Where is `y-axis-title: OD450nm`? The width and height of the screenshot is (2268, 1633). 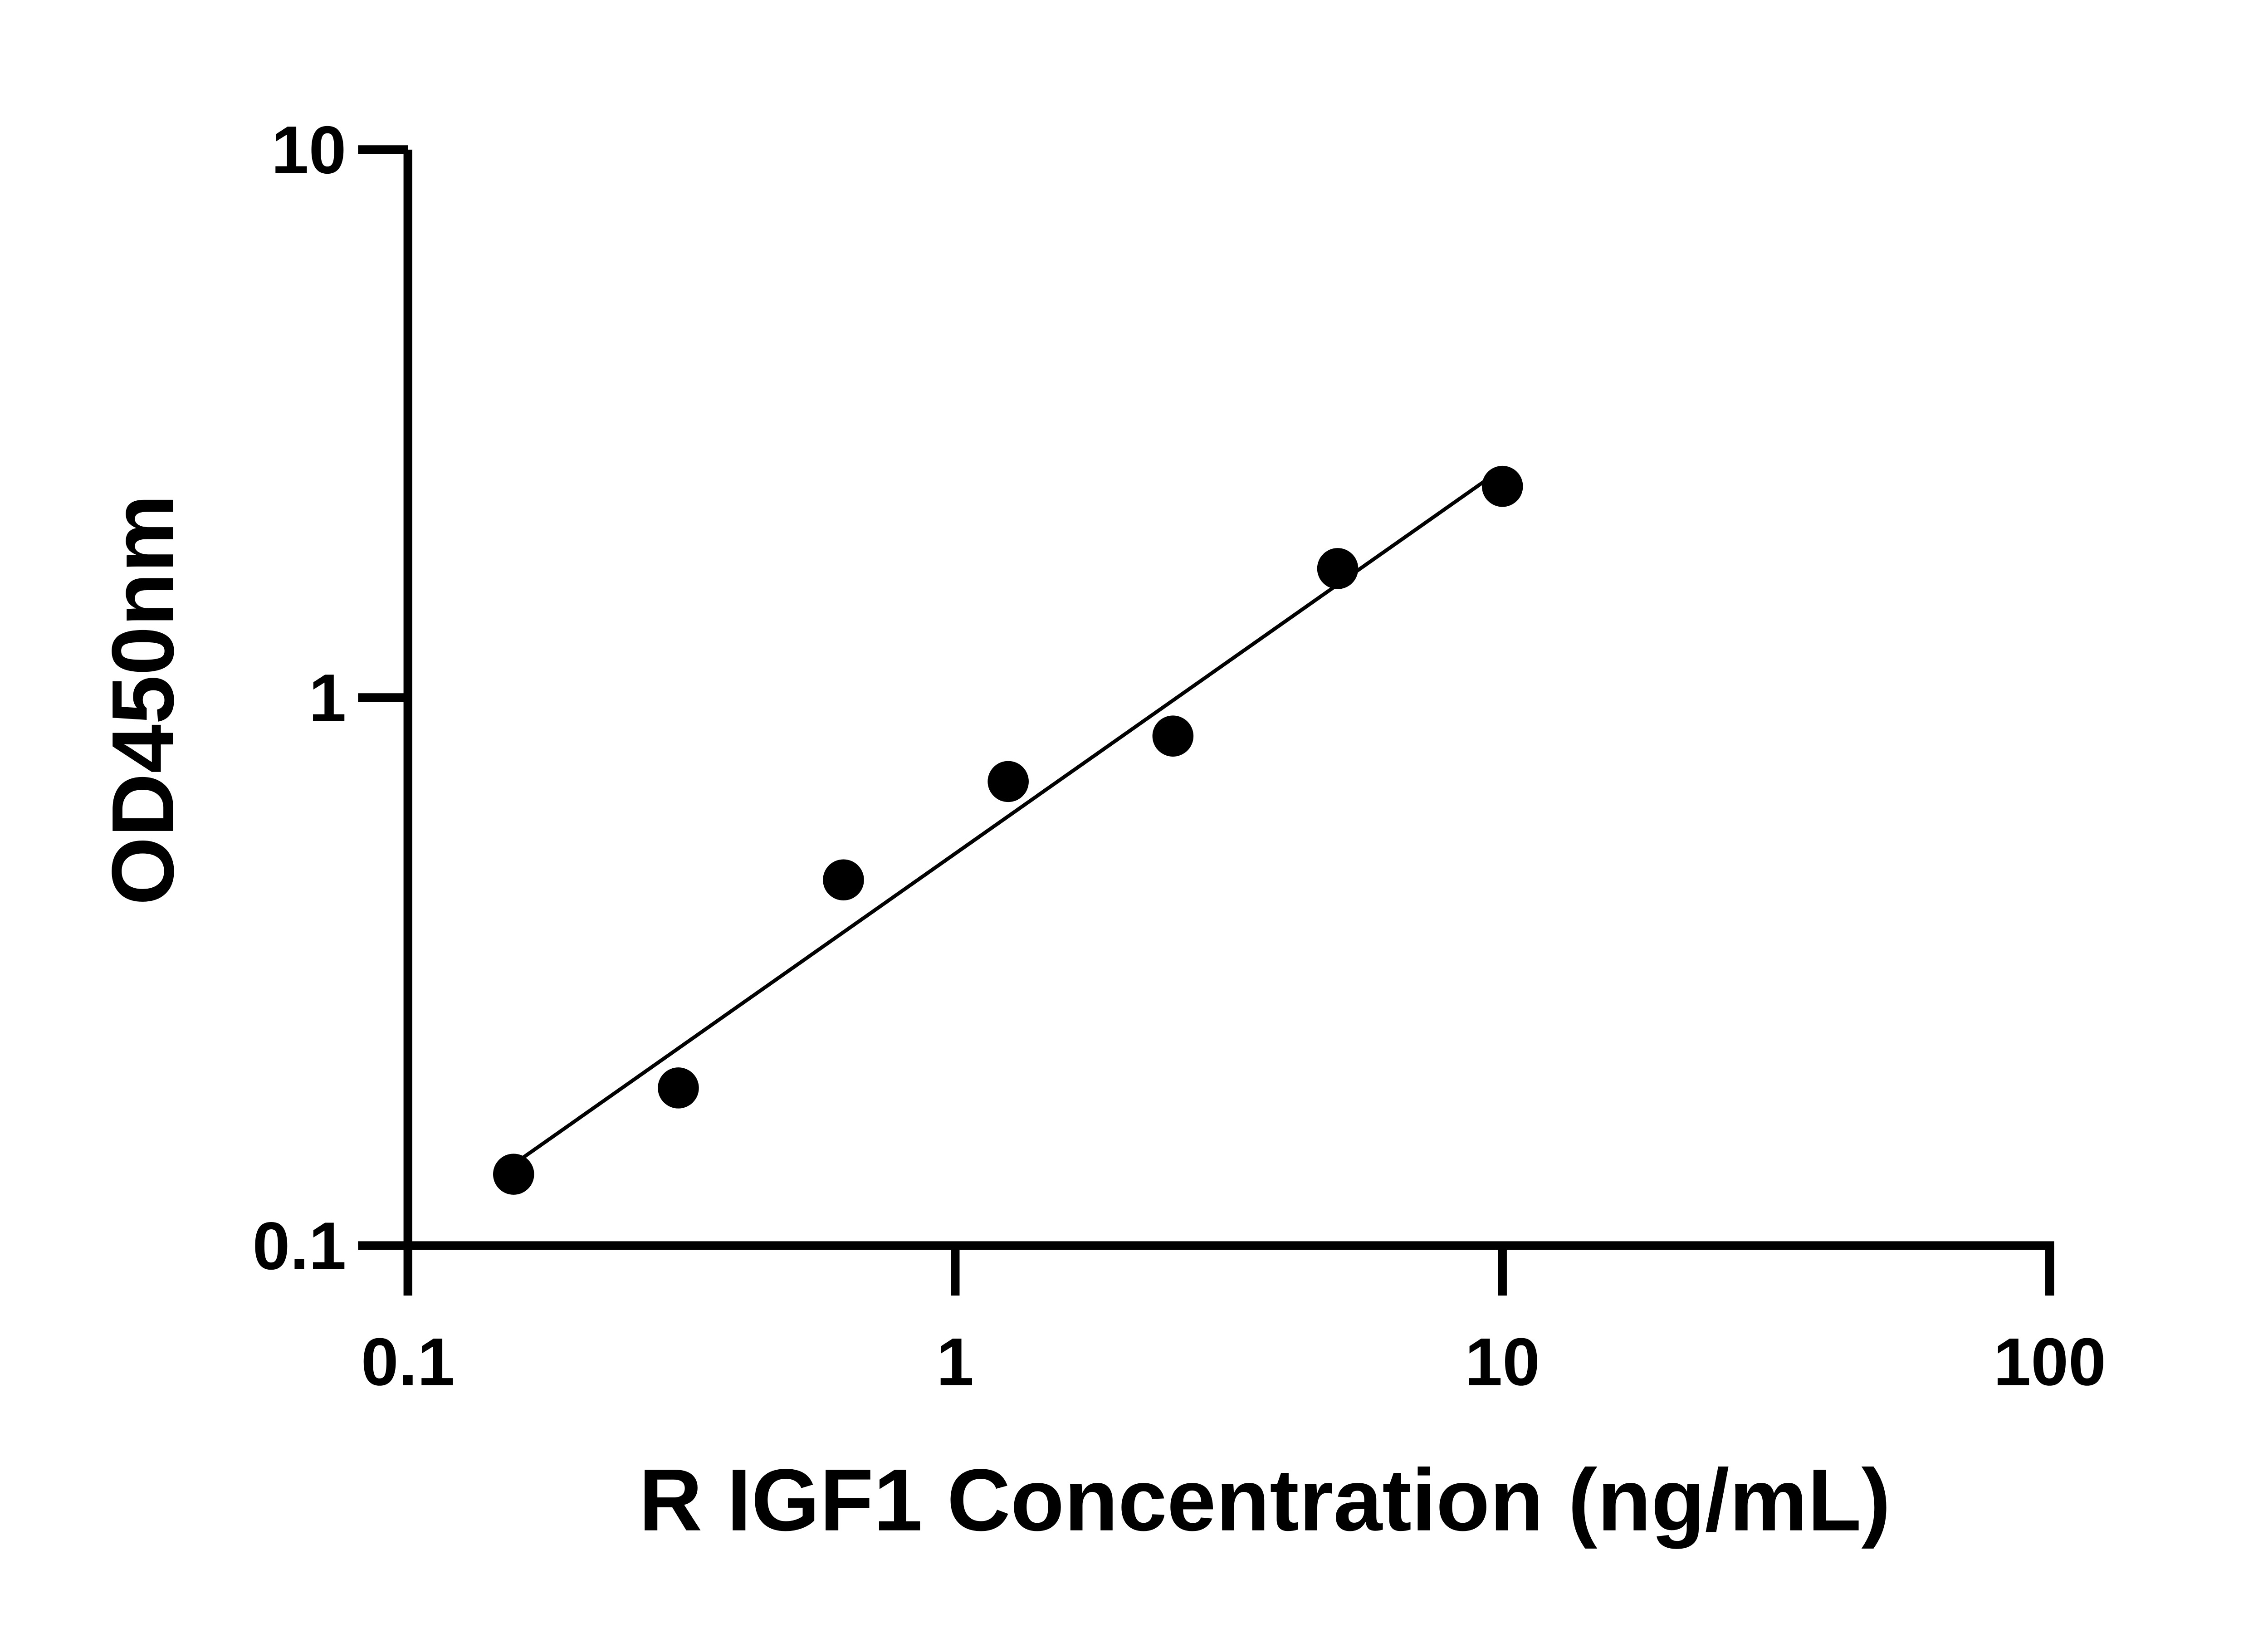 y-axis-title: OD450nm is located at coordinates (143, 699).